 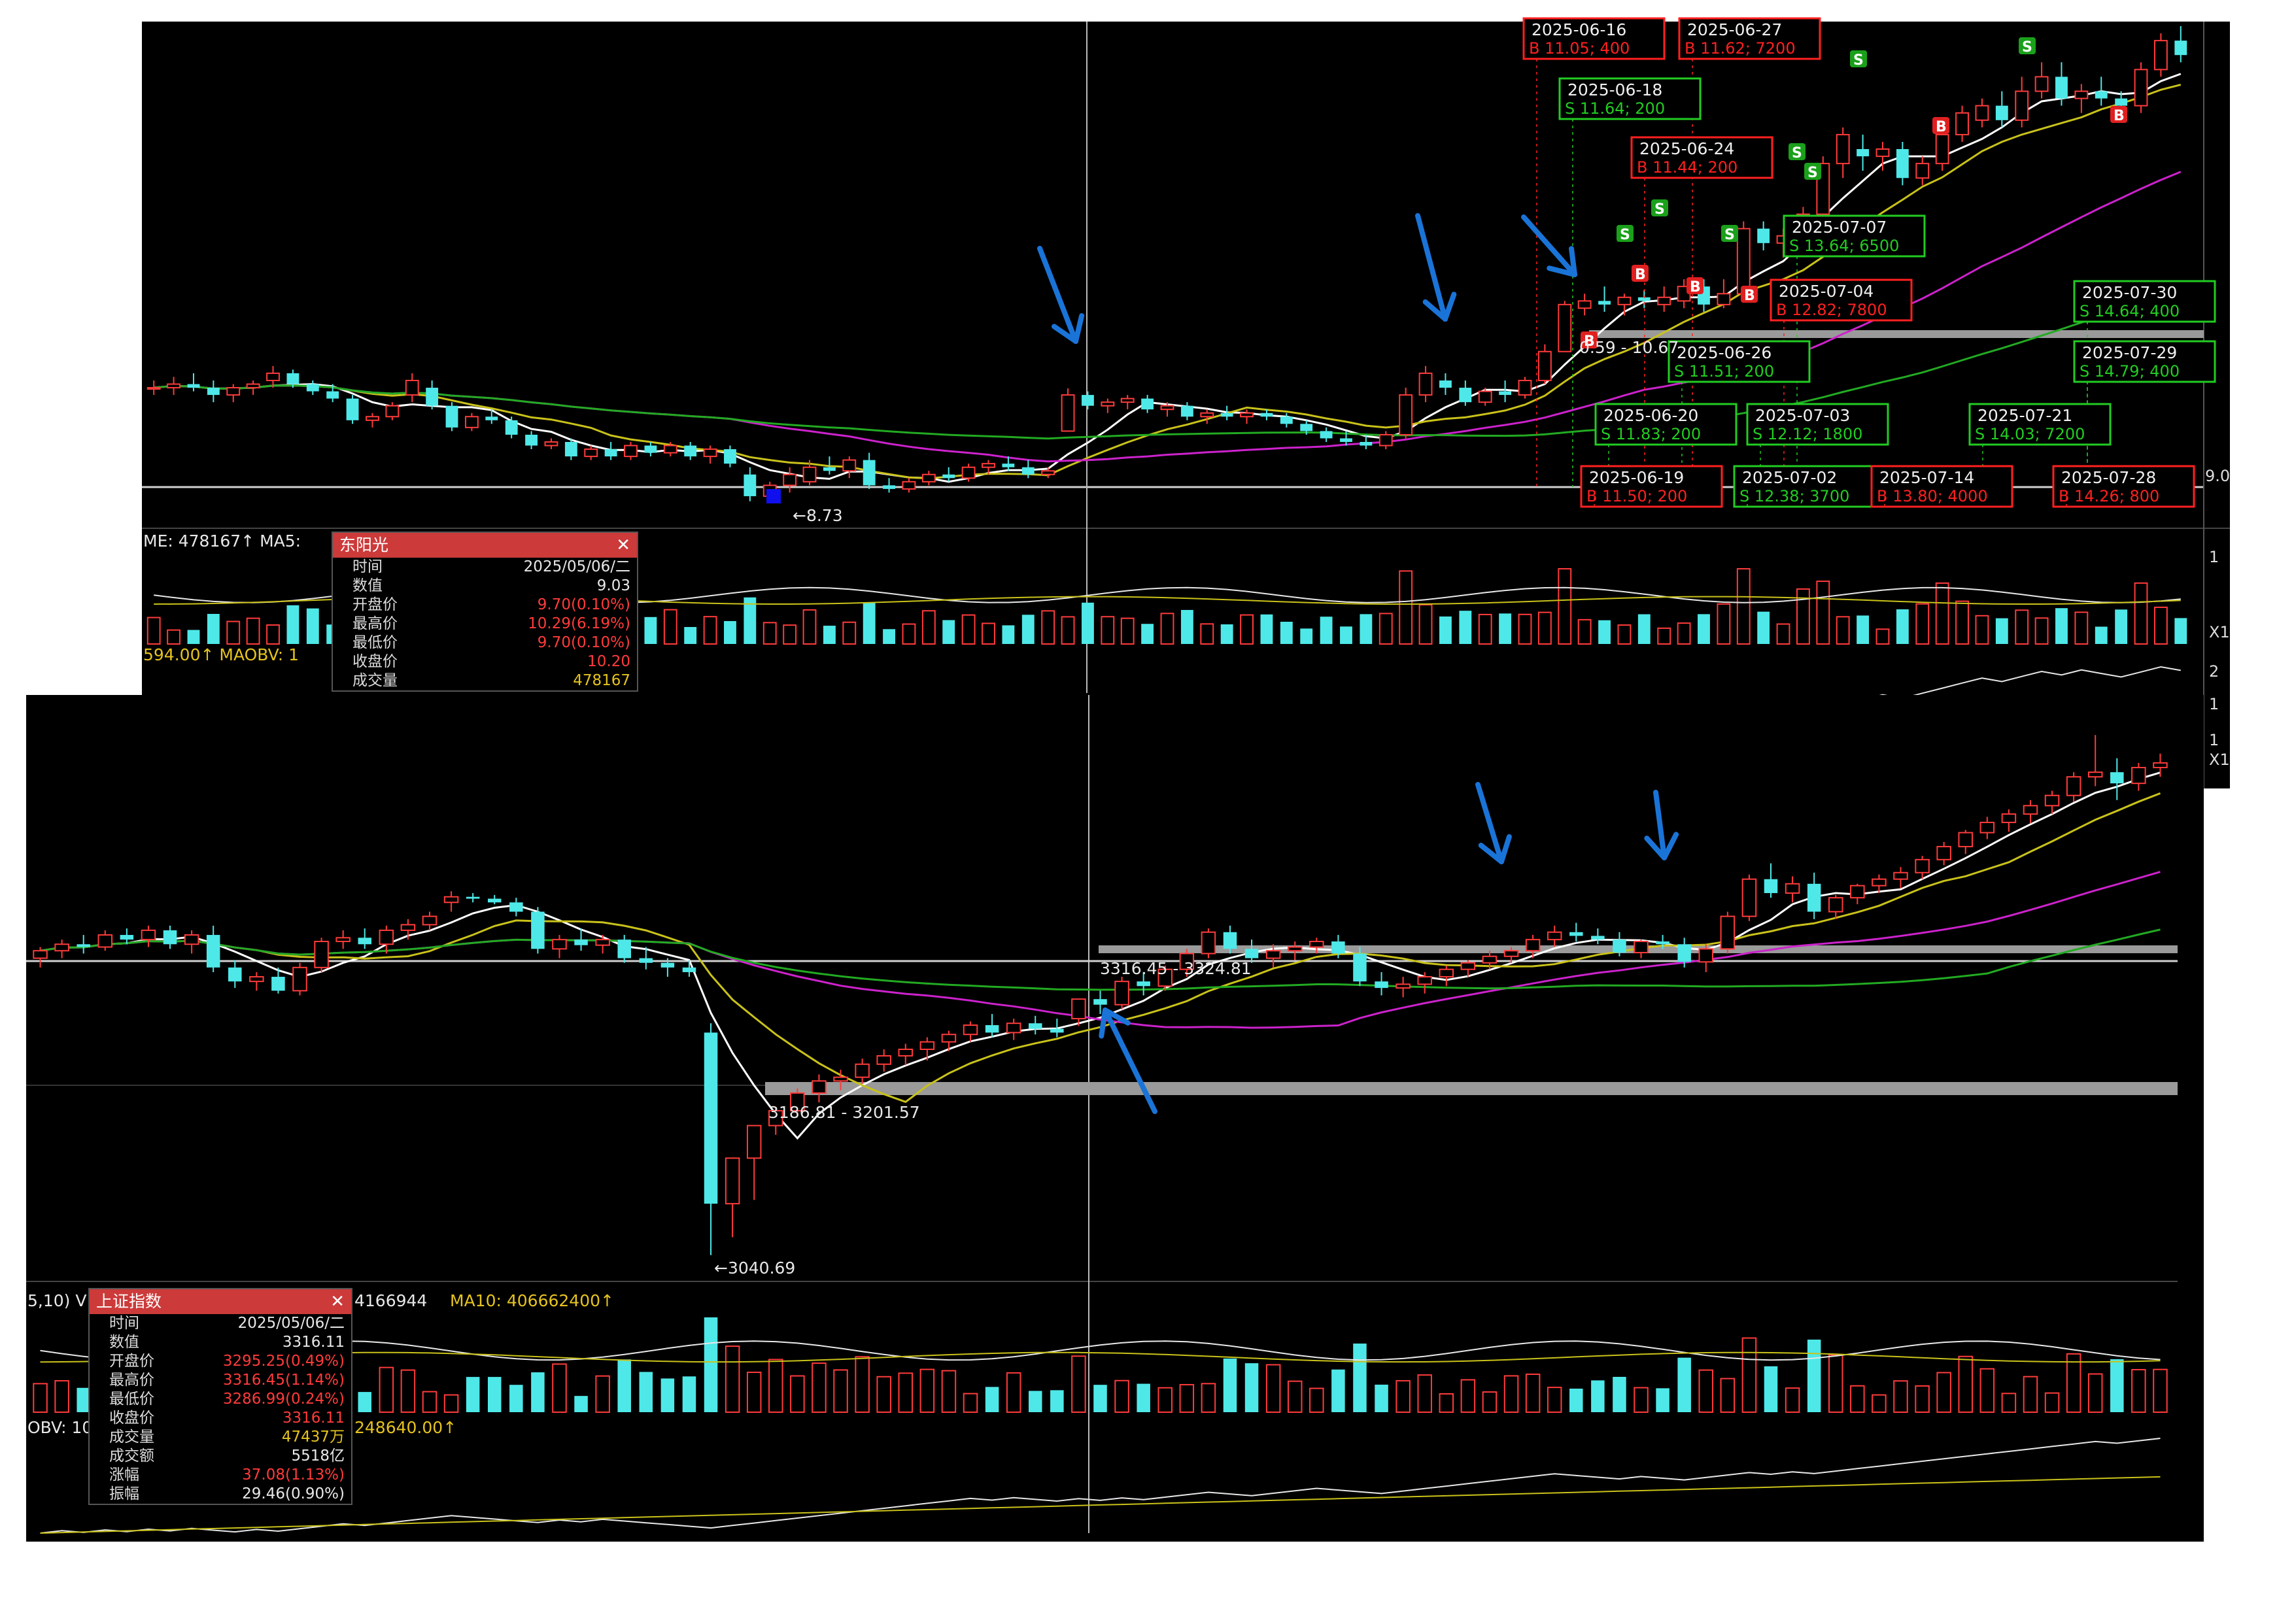 I want to click on trade-annotation: 2025-07-14B 13.80; 4000, so click(x=1941, y=486).